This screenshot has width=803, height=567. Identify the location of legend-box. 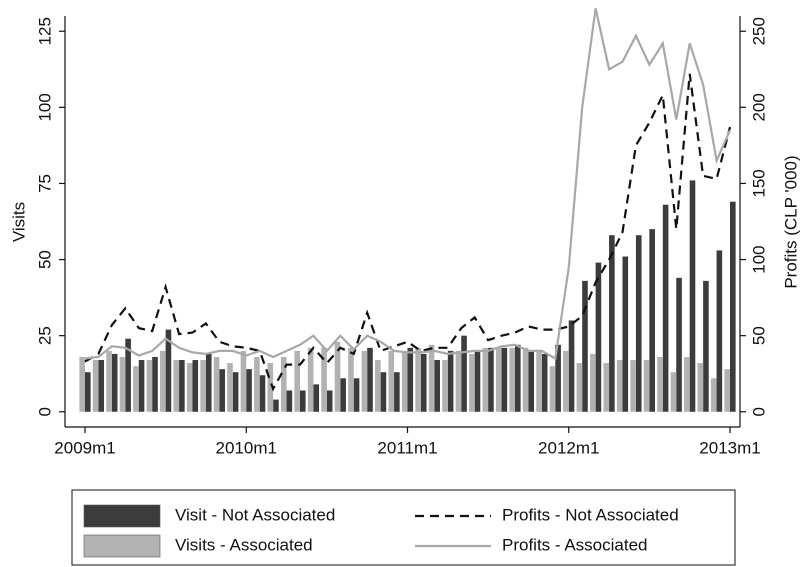
(403, 527).